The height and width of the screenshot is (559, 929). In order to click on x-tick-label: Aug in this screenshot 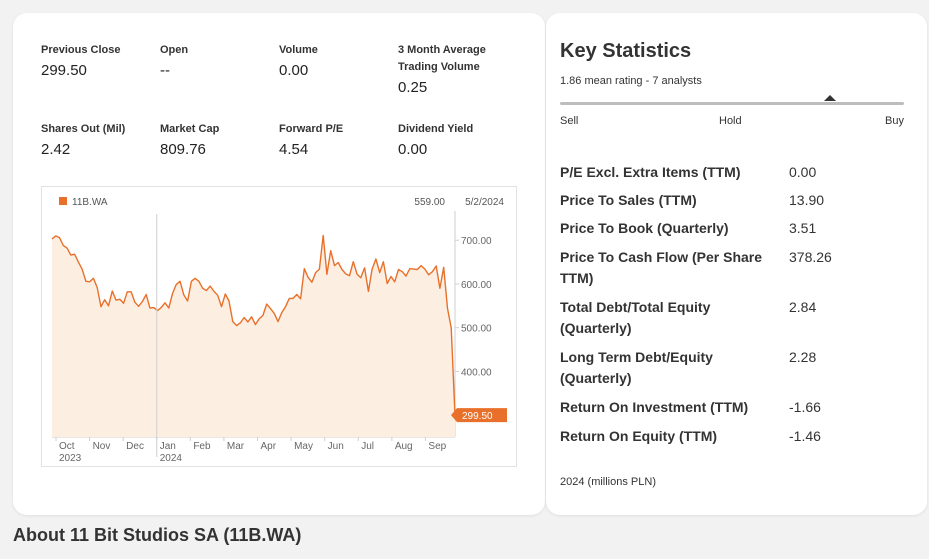, I will do `click(404, 446)`.